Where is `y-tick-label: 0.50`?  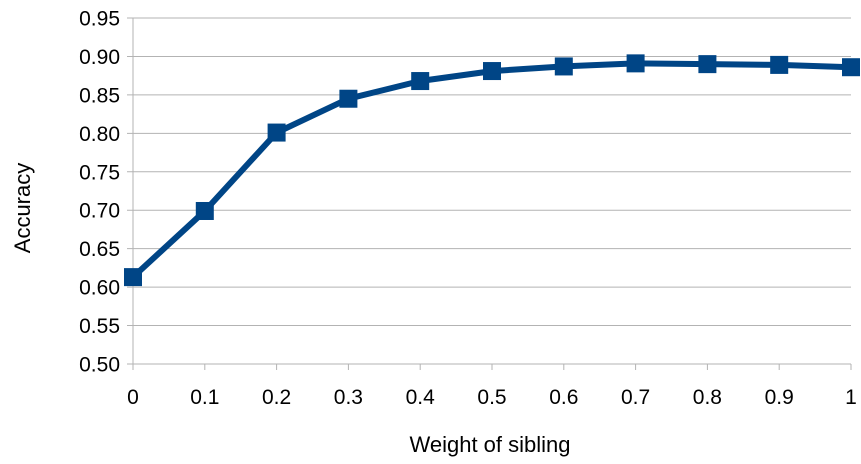 y-tick-label: 0.50 is located at coordinates (99, 365).